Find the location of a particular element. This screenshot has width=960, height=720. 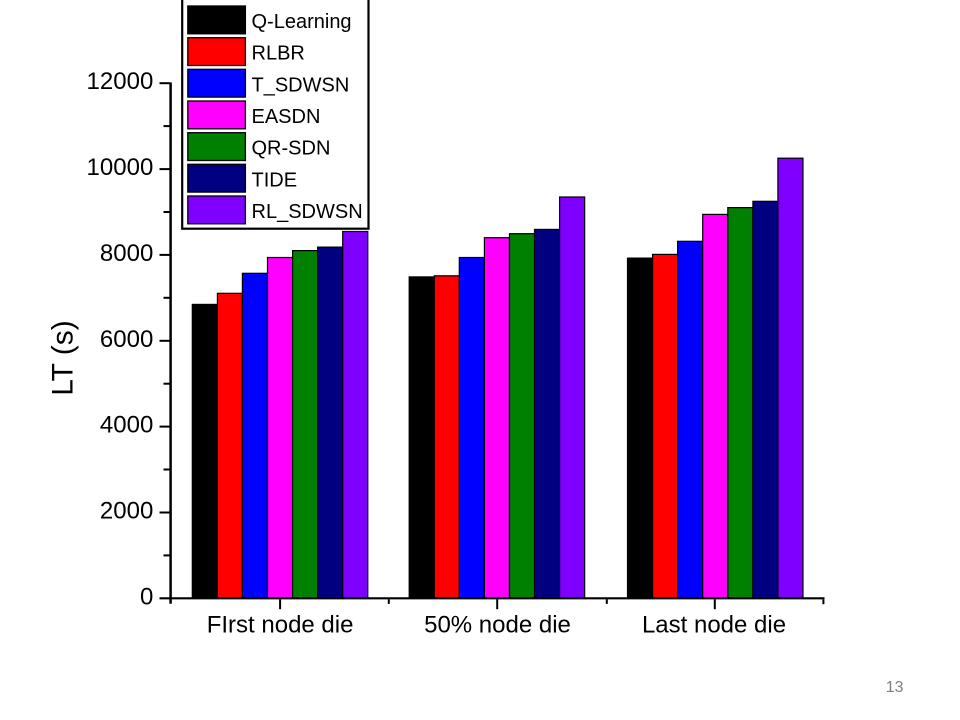

svg-text: 50% node die is located at coordinates (497, 625).